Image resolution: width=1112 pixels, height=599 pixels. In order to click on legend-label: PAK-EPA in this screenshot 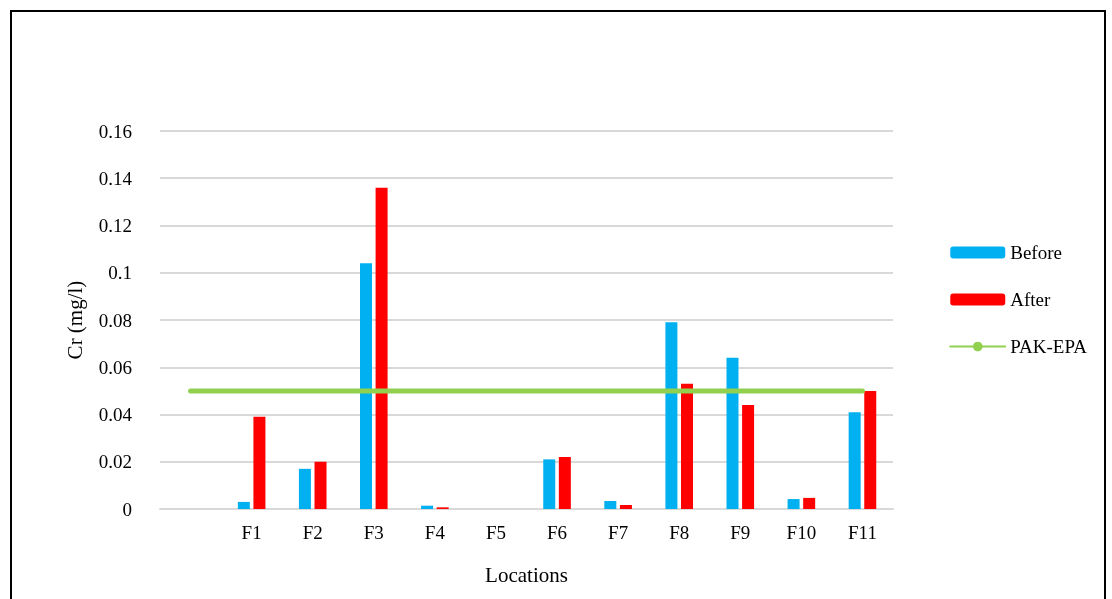, I will do `click(1049, 346)`.